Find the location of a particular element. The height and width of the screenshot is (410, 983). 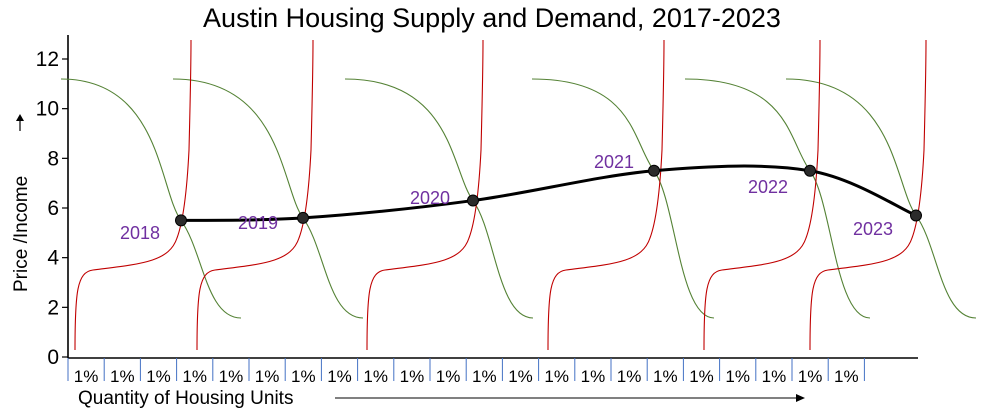

year-label-2019: 2019 is located at coordinates (258, 223).